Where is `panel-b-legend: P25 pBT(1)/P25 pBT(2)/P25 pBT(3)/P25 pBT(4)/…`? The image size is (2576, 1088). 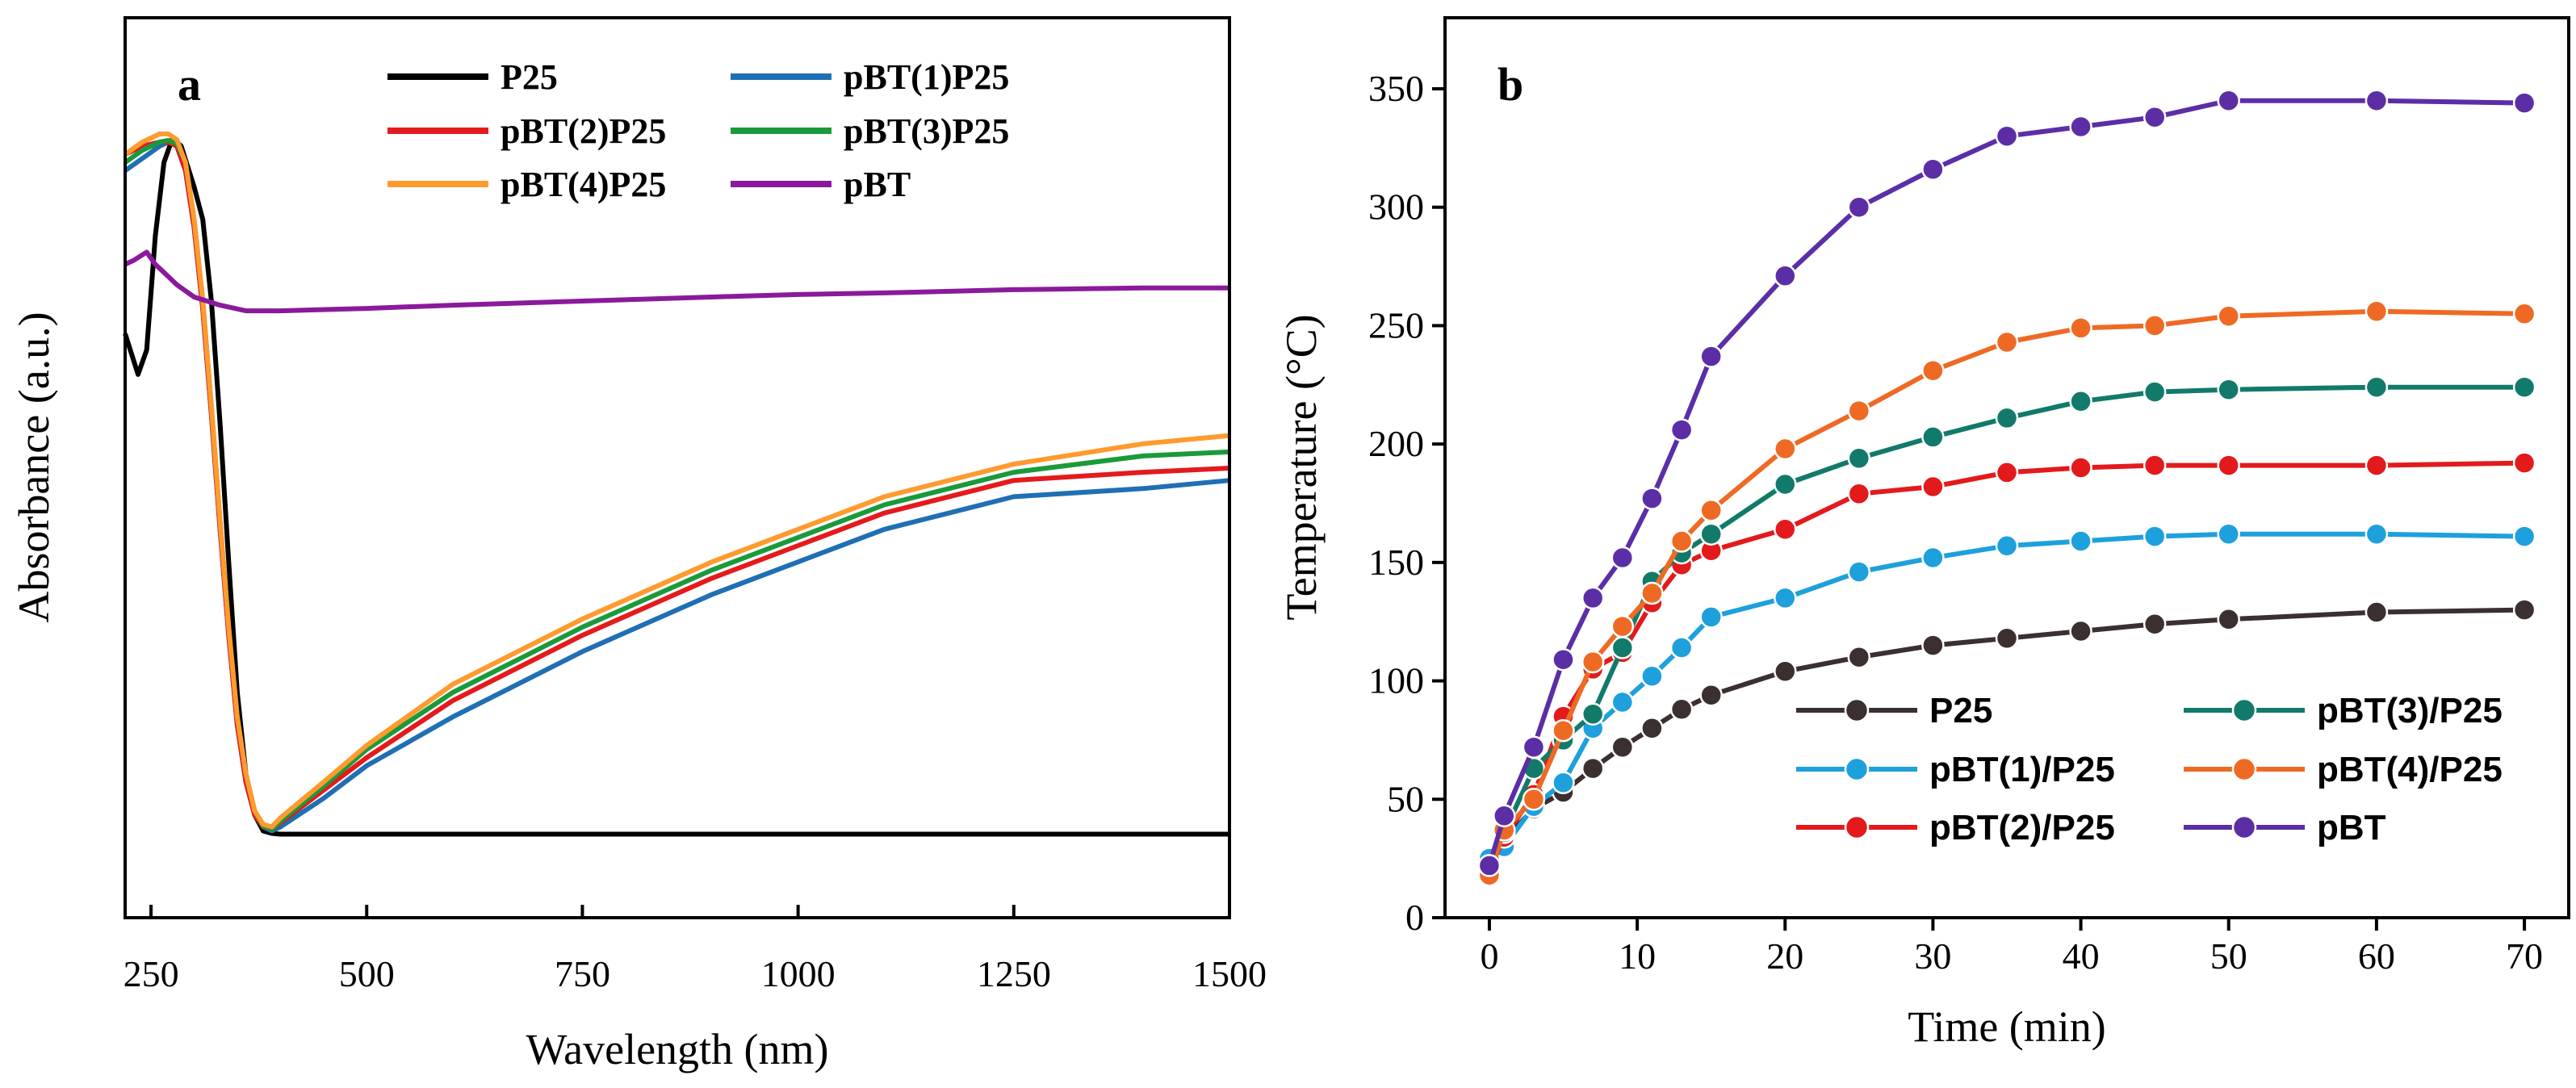 panel-b-legend: P25 pBT(1)/P25 pBT(2)/P25 pBT(3)/P25 pBT(4)/… is located at coordinates (2149, 769).